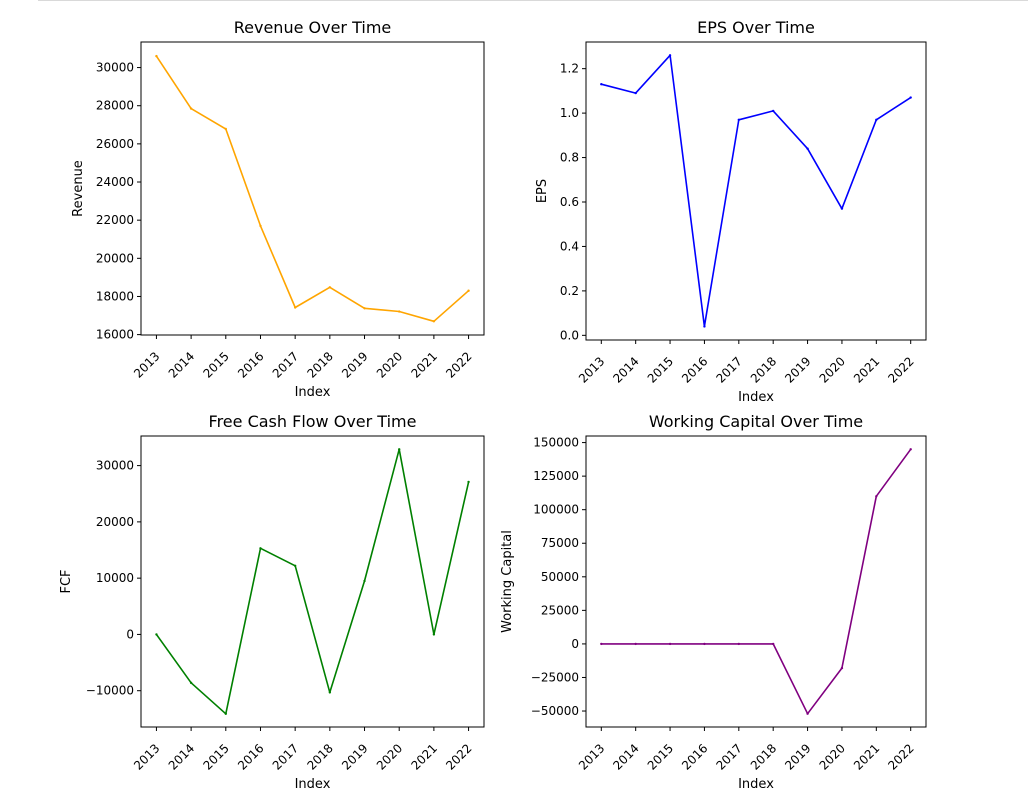  Describe the element at coordinates (556, 510) in the screenshot. I see `y-tick-label: 100000` at that location.